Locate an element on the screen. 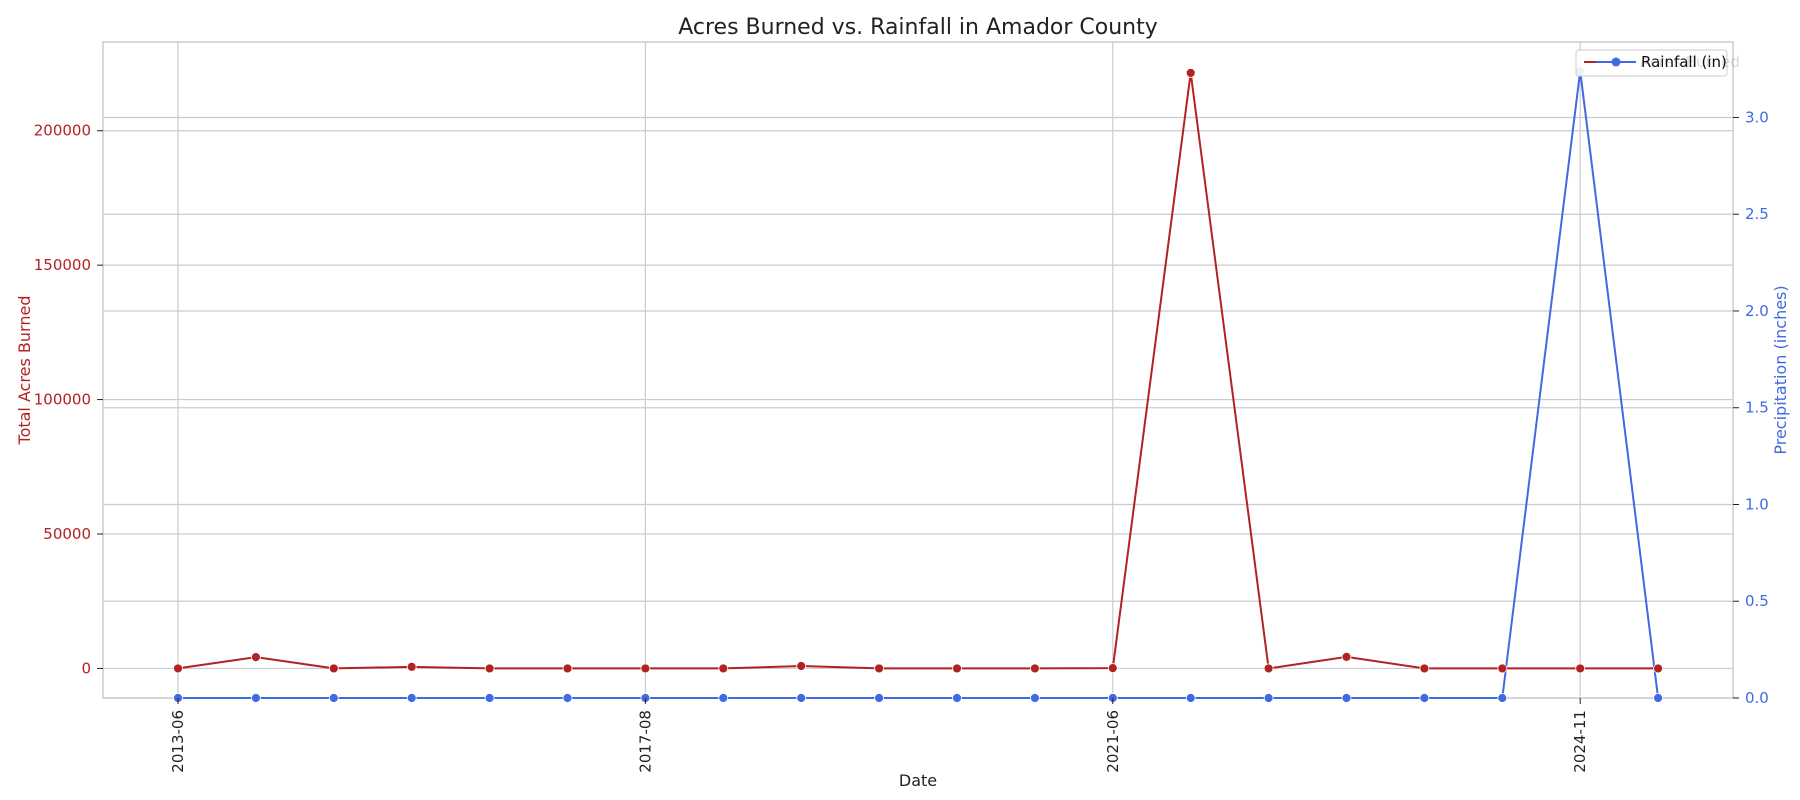 Image resolution: width=1800 pixels, height=800 pixels. right-tick-label: 3.0 is located at coordinates (1757, 117).